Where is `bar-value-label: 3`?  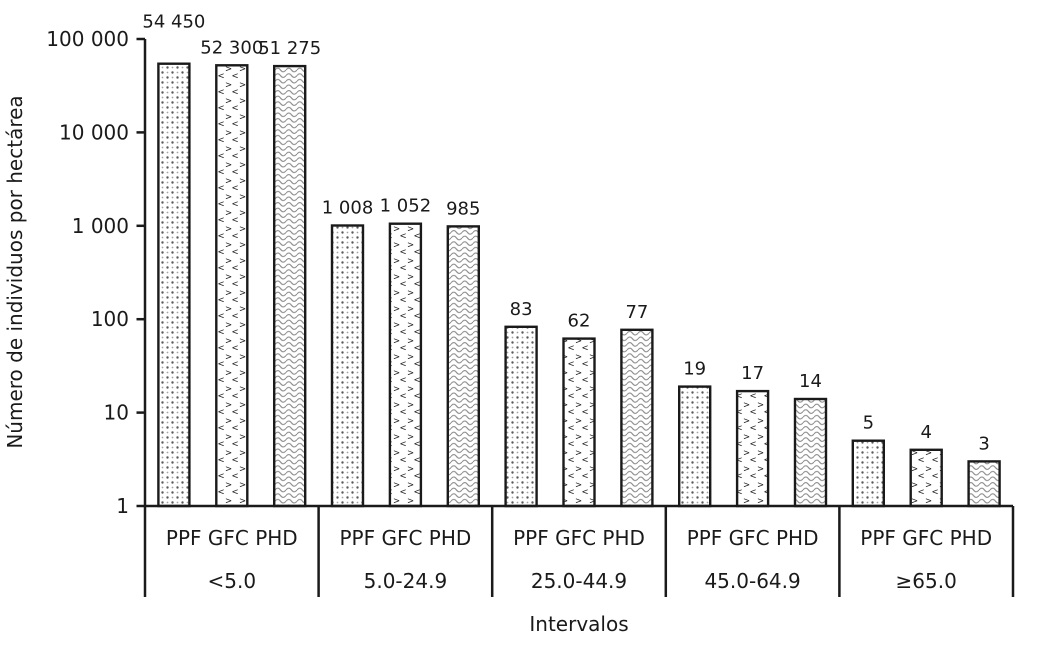
bar-value-label: 3 is located at coordinates (983, 443).